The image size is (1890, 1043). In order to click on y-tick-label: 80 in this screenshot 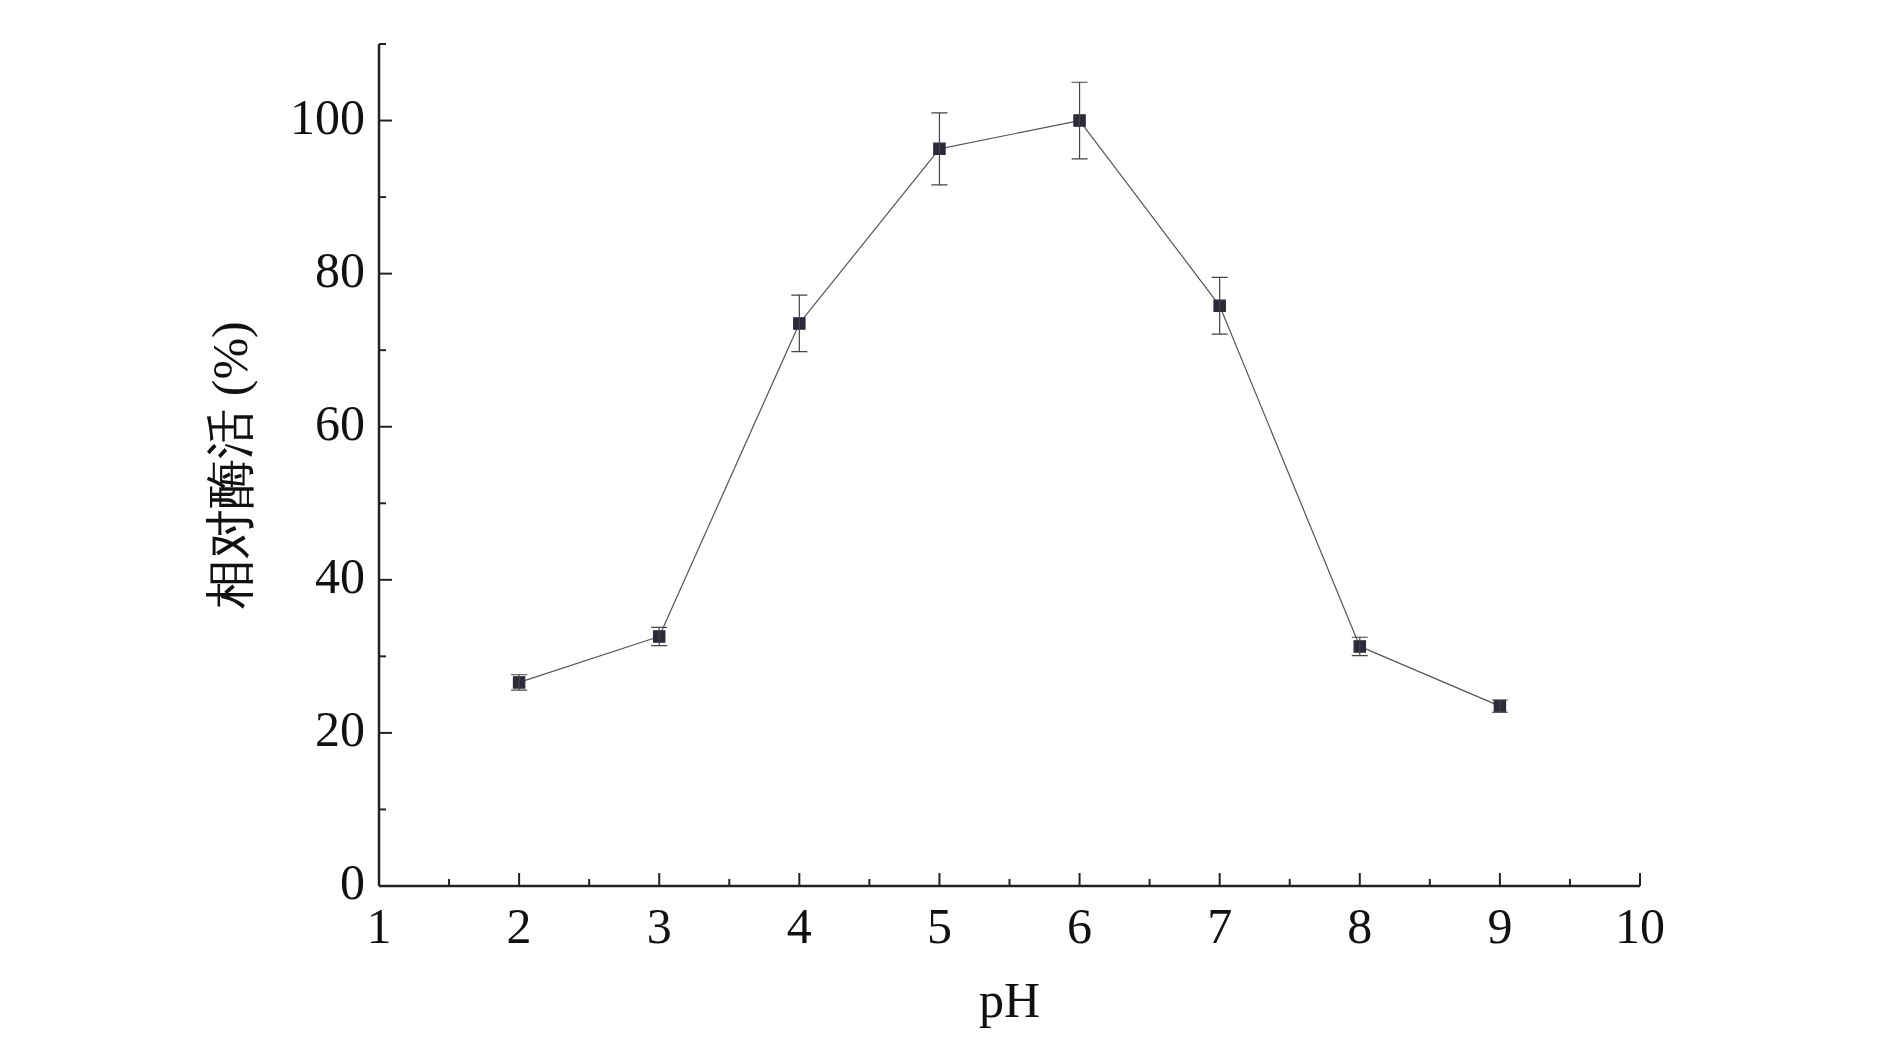, I will do `click(340, 269)`.